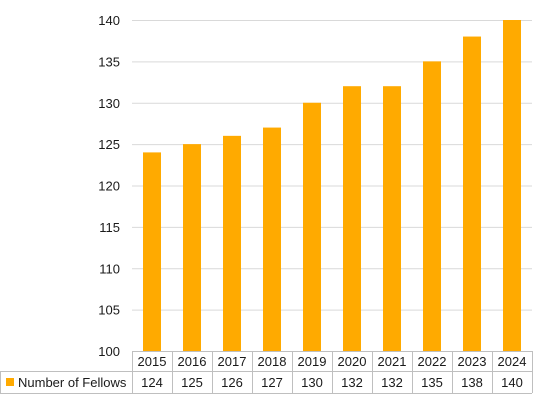  What do you see at coordinates (472, 361) in the screenshot?
I see `x-tick-label: 2023` at bounding box center [472, 361].